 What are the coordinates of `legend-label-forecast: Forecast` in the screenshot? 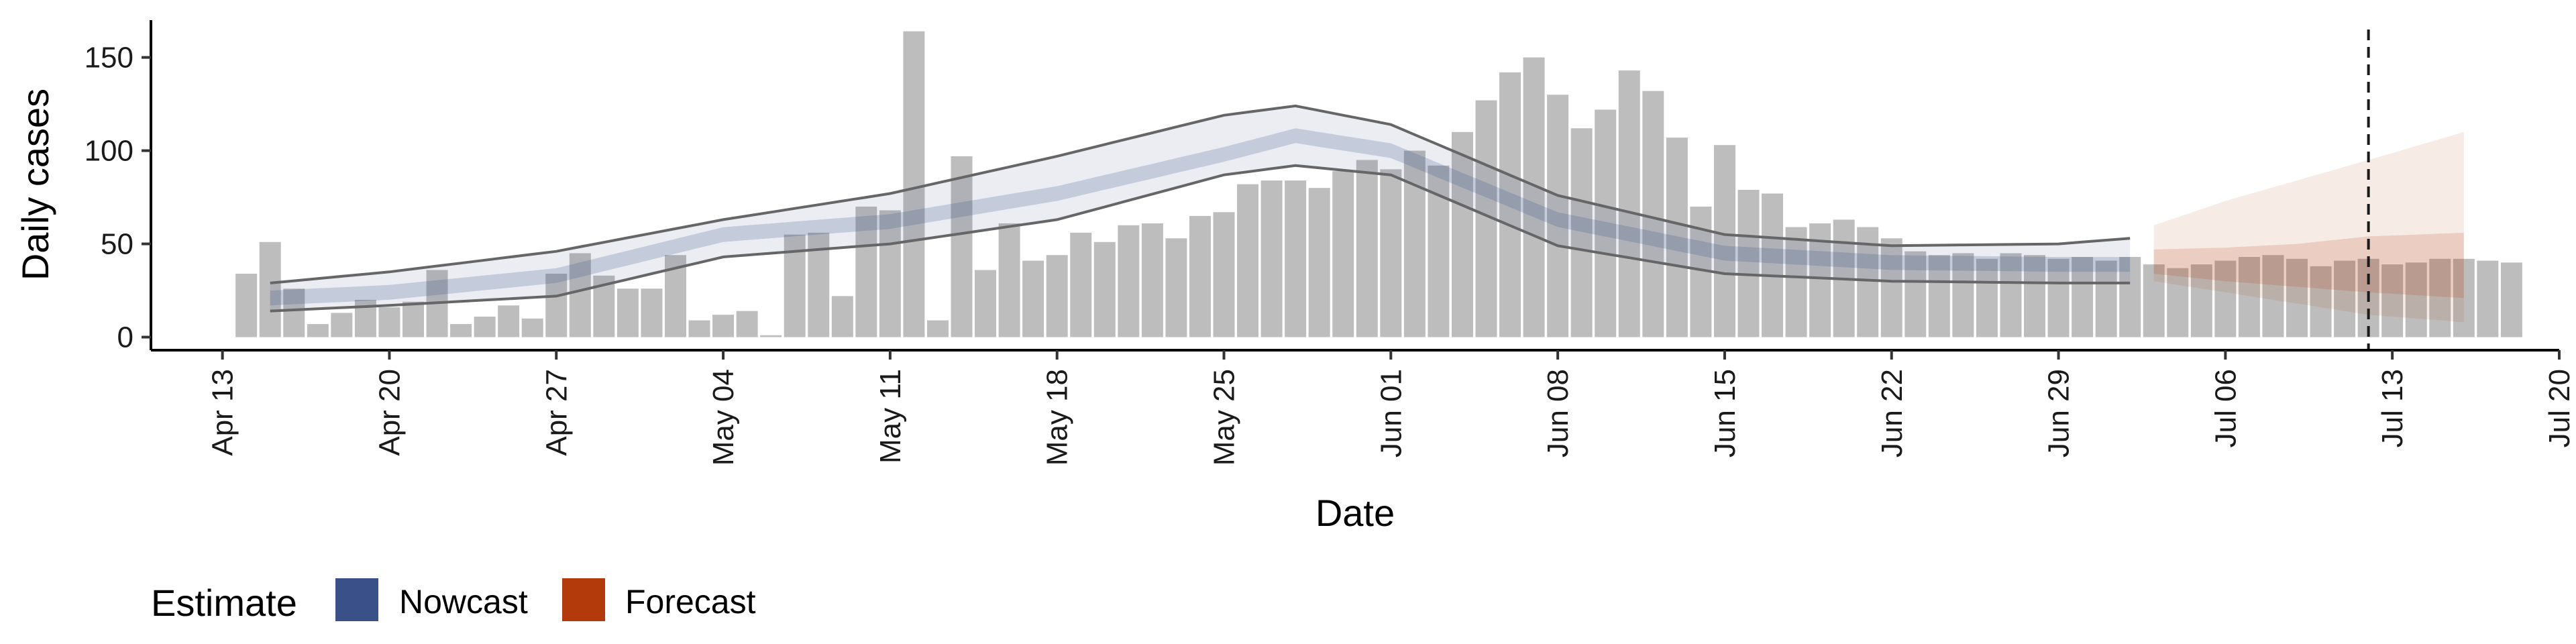 It's located at (690, 602).